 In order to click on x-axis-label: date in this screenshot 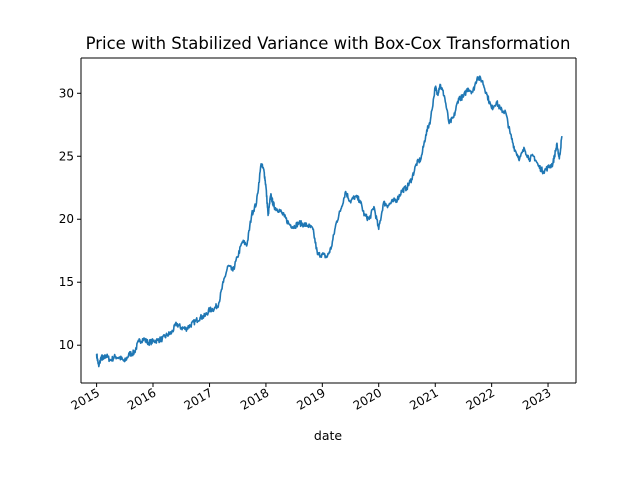, I will do `click(328, 435)`.